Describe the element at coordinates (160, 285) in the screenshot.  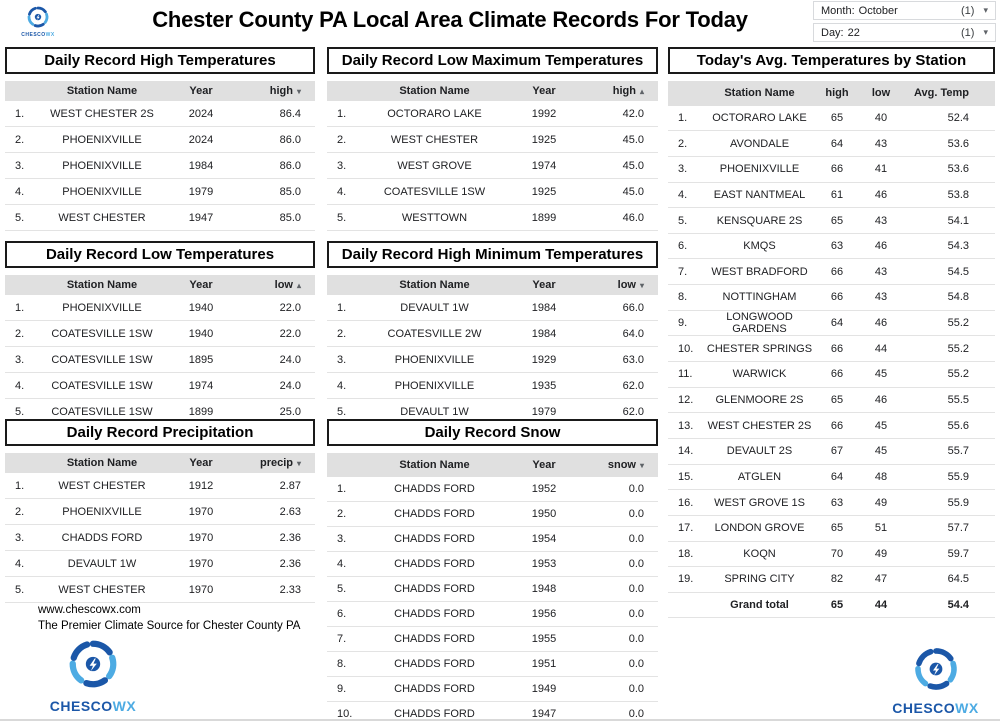
I see `table-header-row: Station Name Year low ▴` at that location.